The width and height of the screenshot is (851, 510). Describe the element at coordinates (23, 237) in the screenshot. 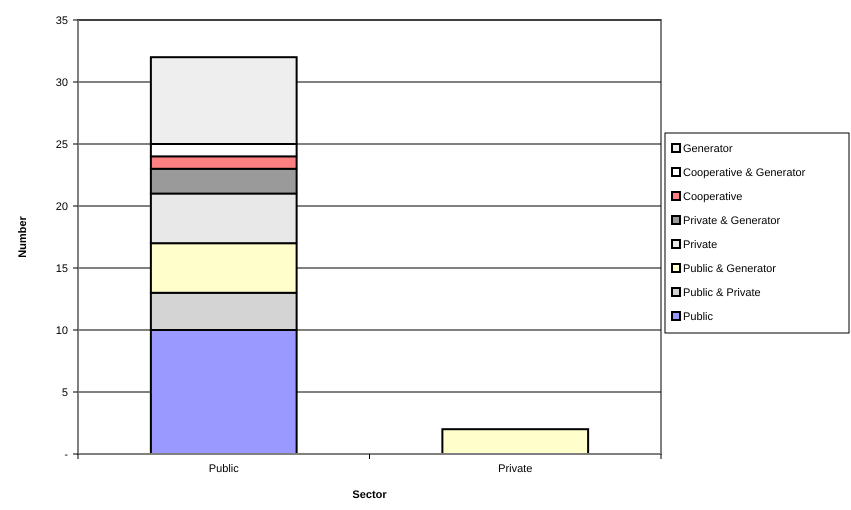

I see `y-axis-title: Number` at that location.